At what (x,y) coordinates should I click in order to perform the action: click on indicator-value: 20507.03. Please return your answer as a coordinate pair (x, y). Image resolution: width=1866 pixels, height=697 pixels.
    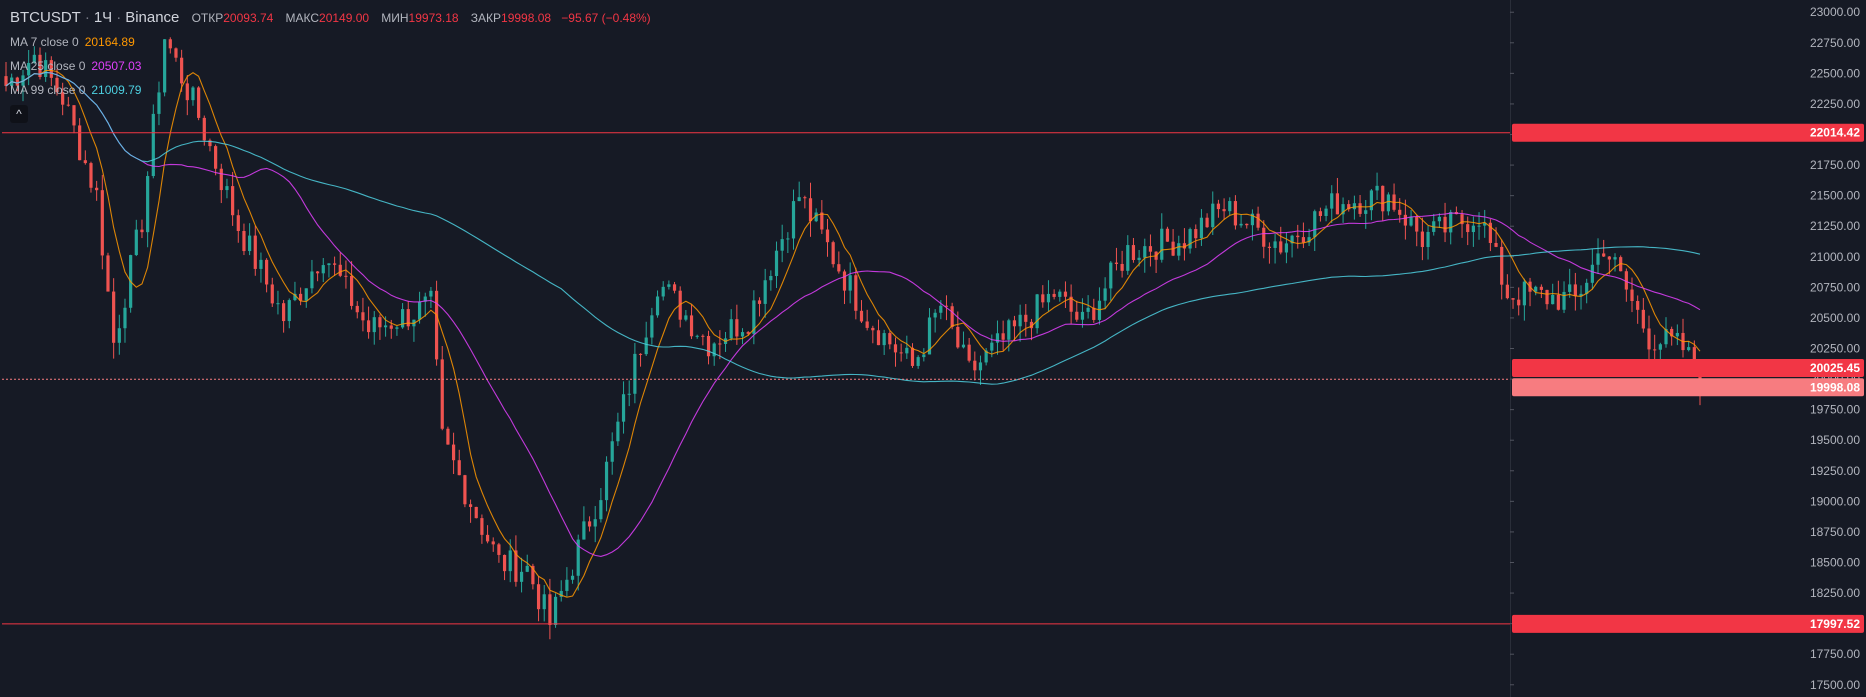
    Looking at the image, I should click on (116, 66).